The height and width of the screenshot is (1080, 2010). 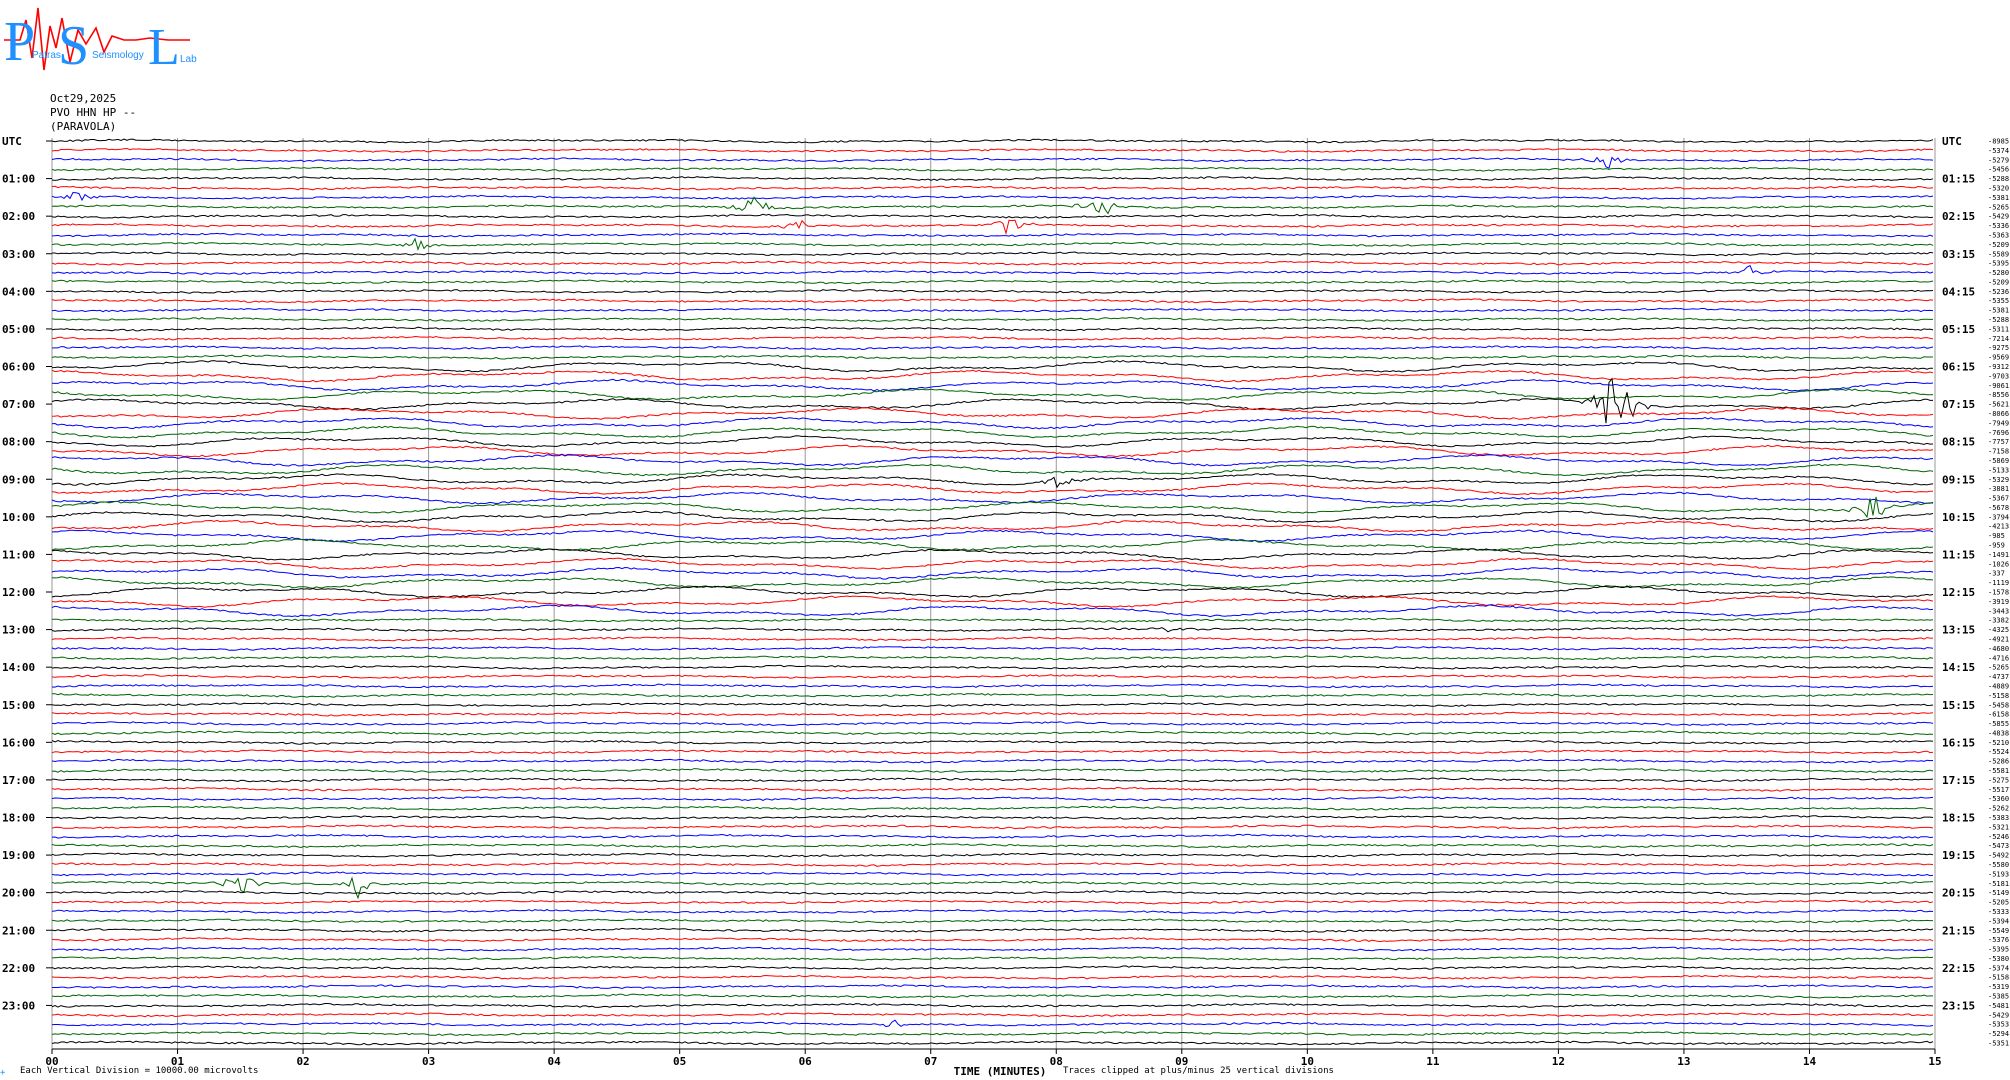 What do you see at coordinates (1998, 583) in the screenshot?
I see `trace-offset-label-47: -1119` at bounding box center [1998, 583].